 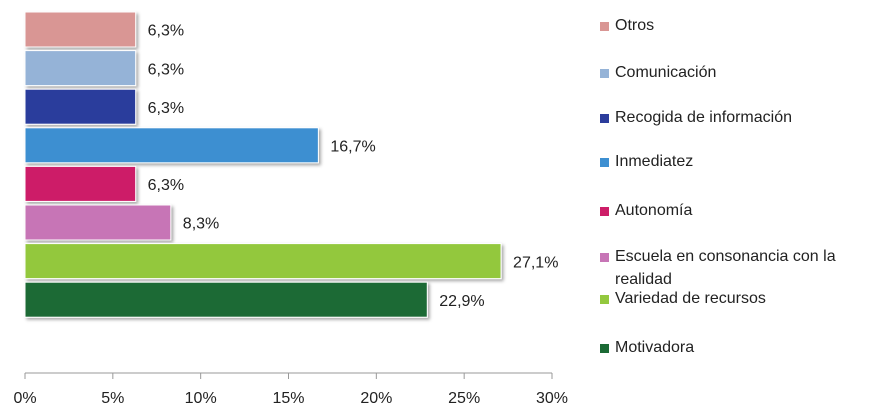 I want to click on data-label: 27,1%, so click(x=535, y=262).